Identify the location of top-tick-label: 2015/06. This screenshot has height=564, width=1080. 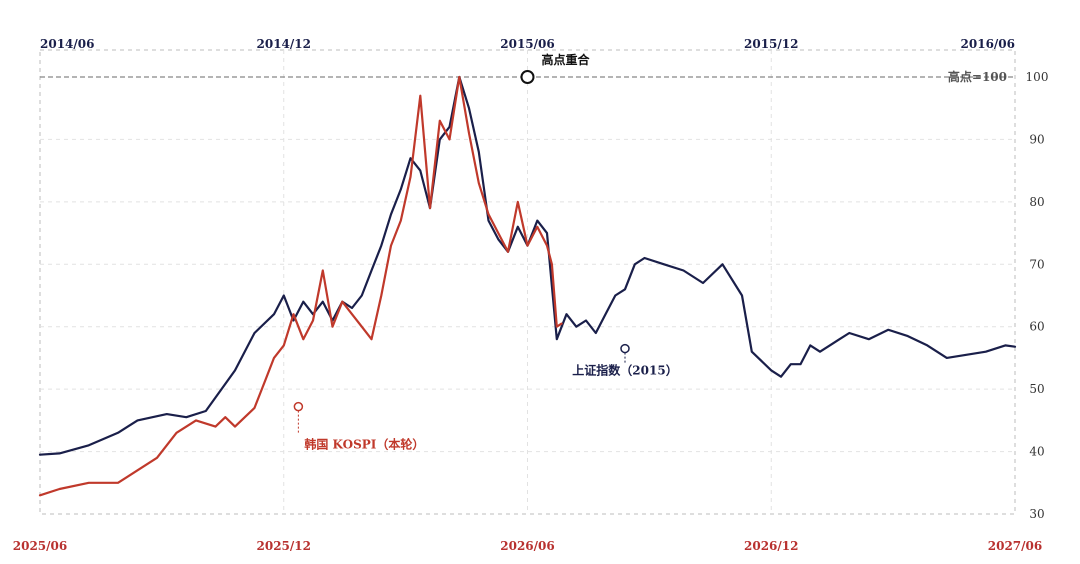
(527, 44).